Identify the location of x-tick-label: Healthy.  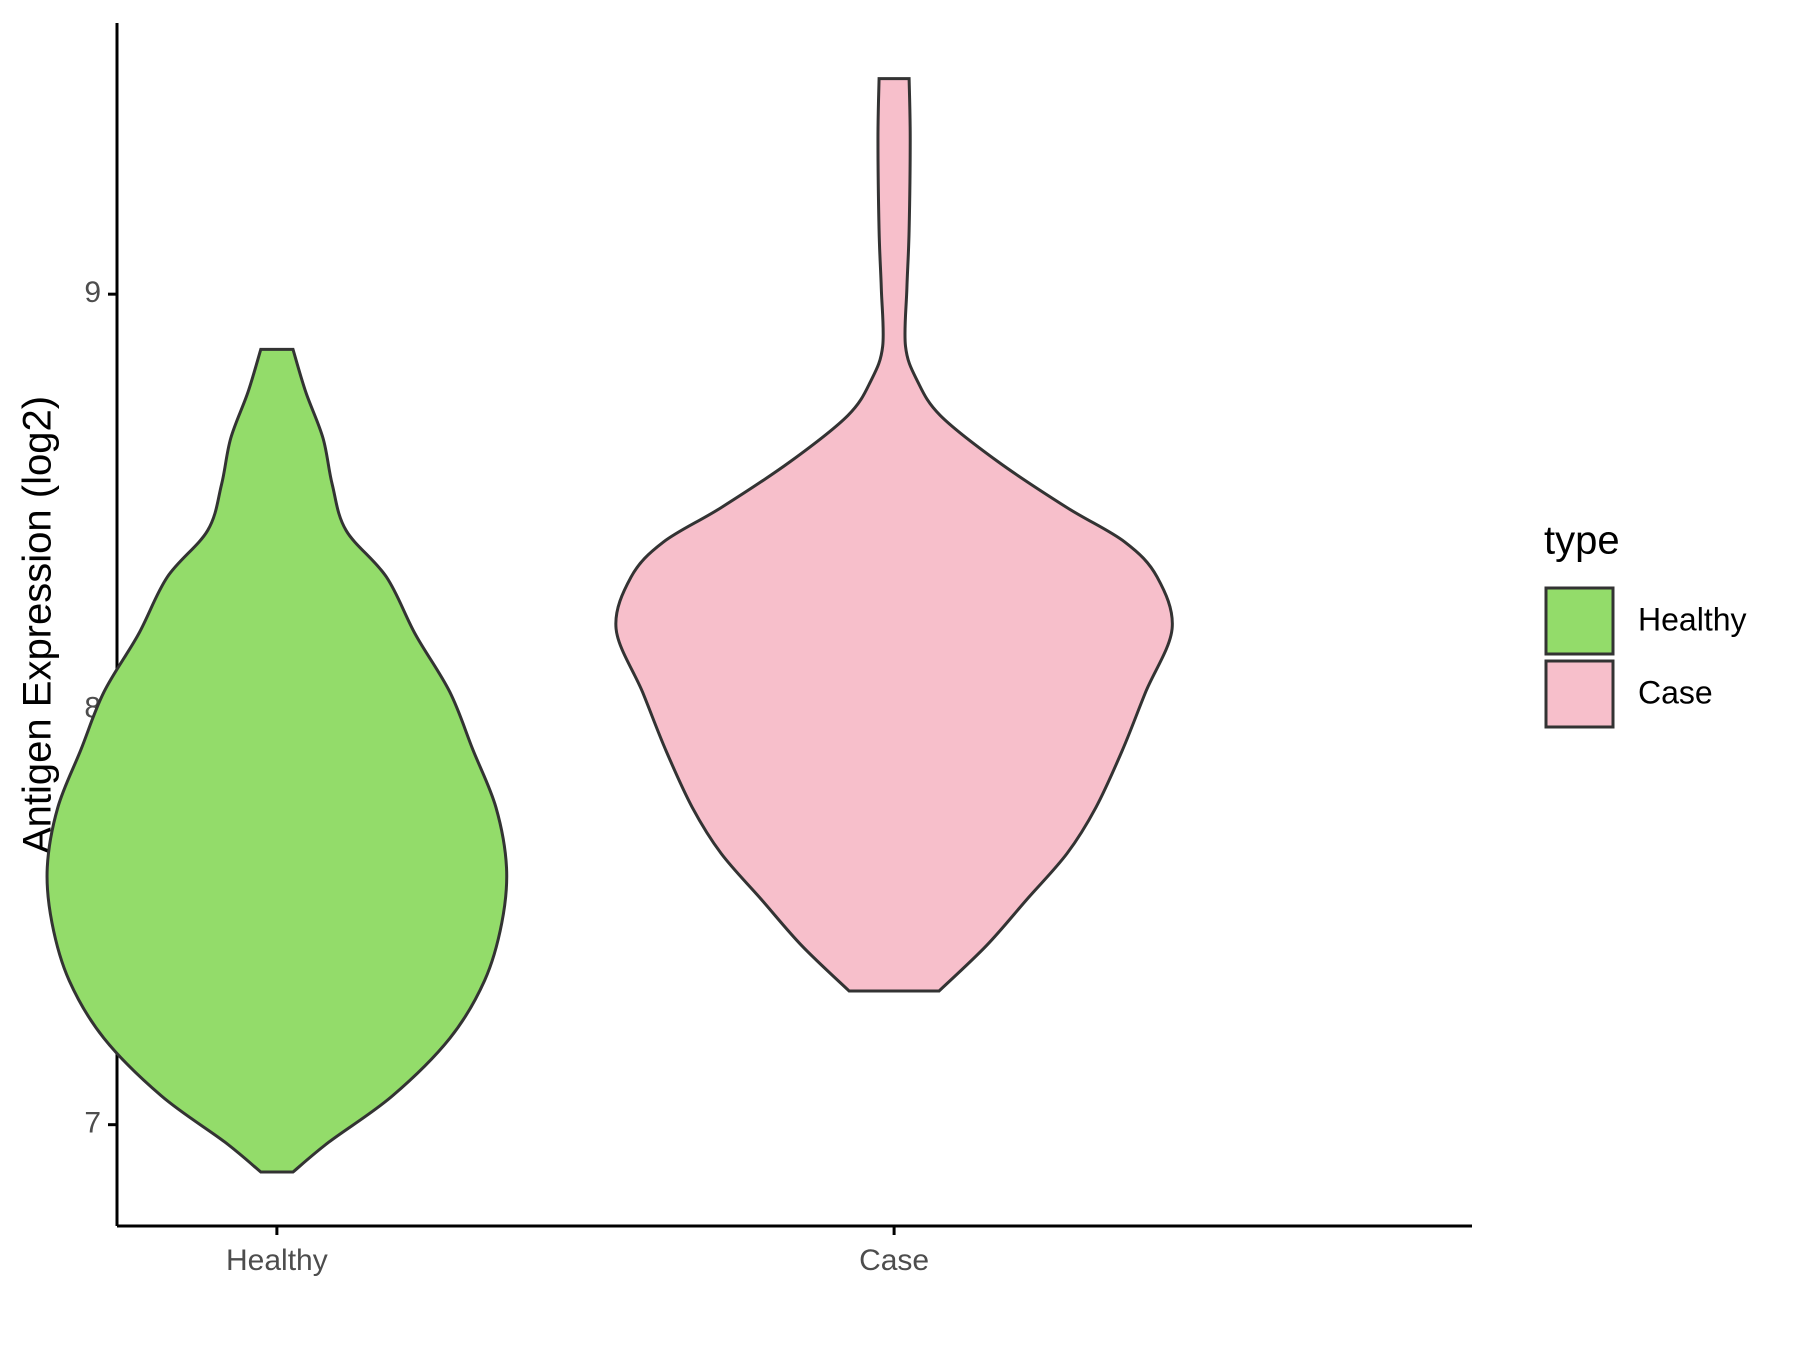
(277, 1260).